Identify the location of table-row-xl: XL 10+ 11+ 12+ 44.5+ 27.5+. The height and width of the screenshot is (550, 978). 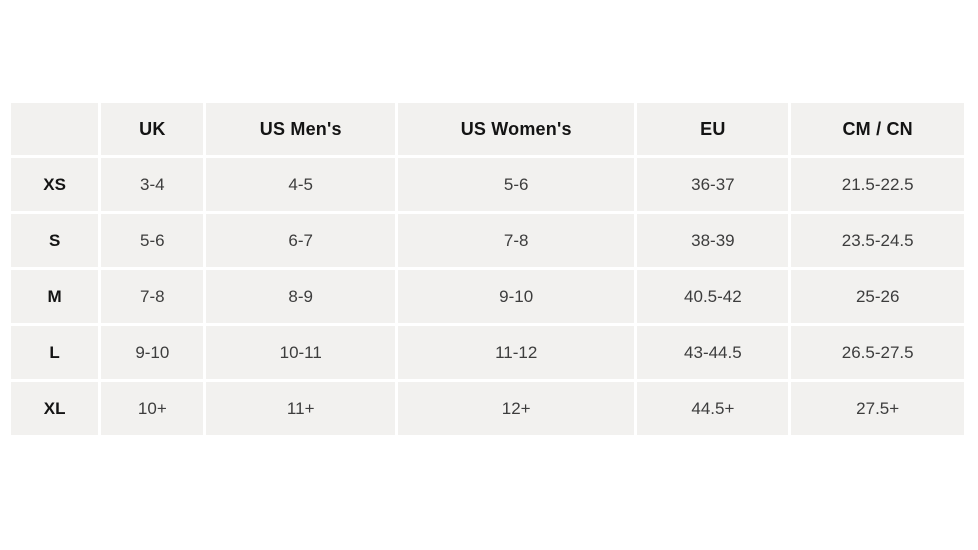
(487, 408).